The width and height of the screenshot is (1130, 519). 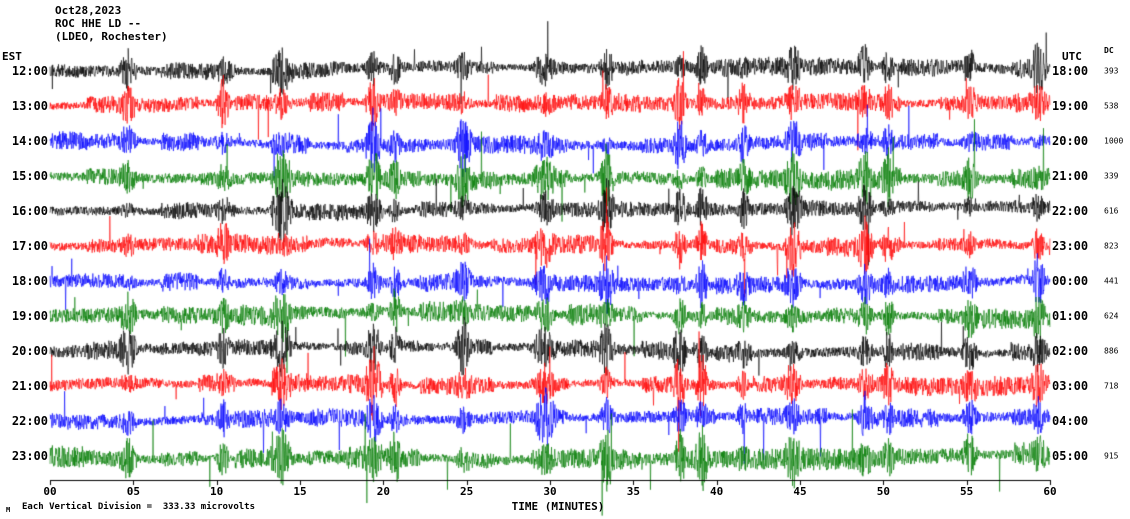 I want to click on est-hour-label: 15:00, so click(x=29, y=176).